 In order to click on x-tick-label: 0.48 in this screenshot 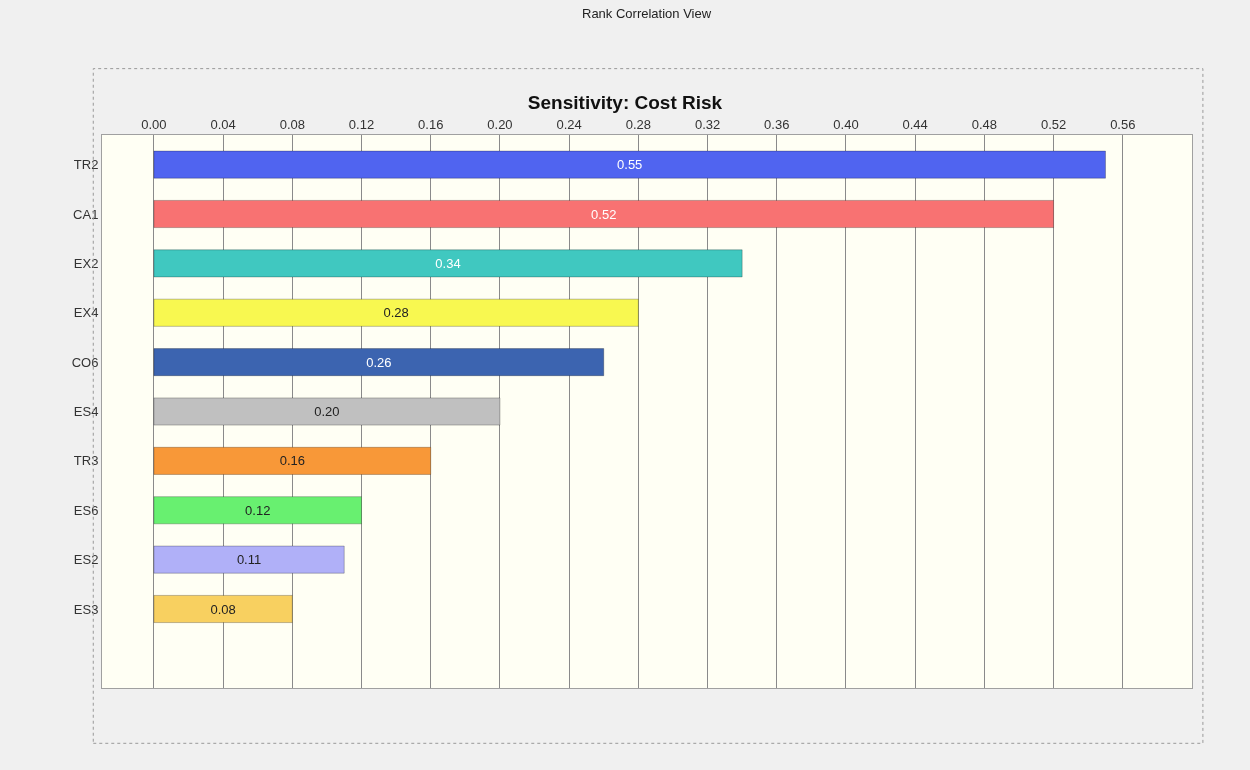, I will do `click(984, 124)`.